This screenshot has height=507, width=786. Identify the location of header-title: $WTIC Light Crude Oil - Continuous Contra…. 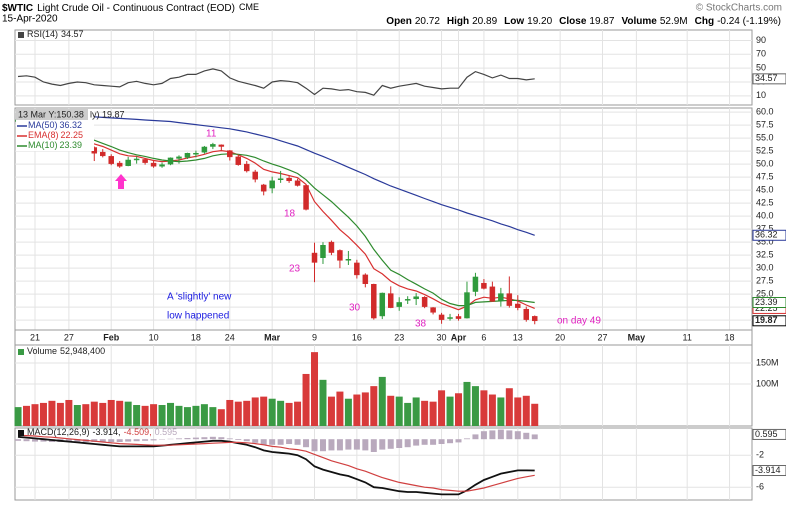
(130, 7).